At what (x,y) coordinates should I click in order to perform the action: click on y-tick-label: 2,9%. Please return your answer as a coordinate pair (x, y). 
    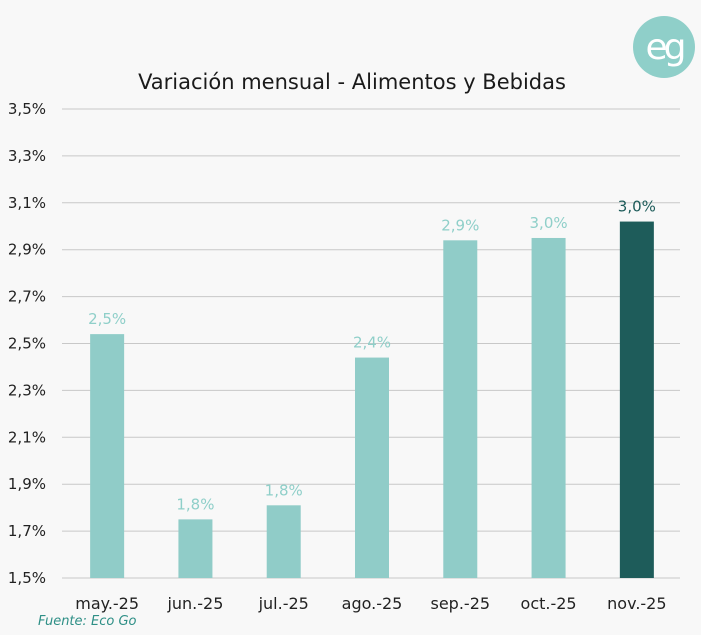
    Looking at the image, I should click on (27, 250).